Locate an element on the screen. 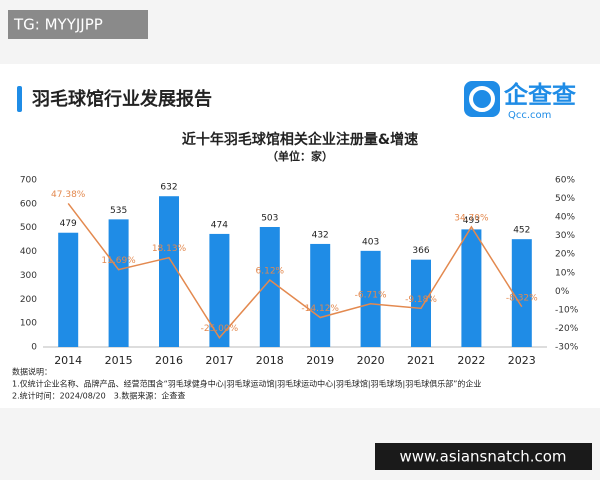 The height and width of the screenshot is (480, 600). y2-tick-label: 60% is located at coordinates (565, 181).